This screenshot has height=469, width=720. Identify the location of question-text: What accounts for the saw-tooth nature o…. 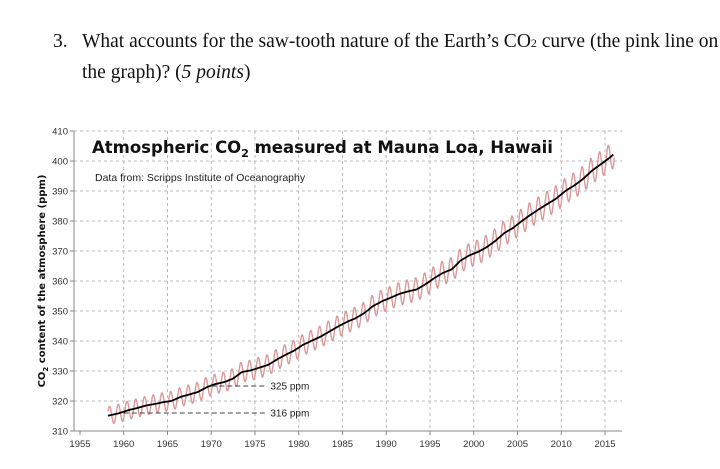
(401, 57).